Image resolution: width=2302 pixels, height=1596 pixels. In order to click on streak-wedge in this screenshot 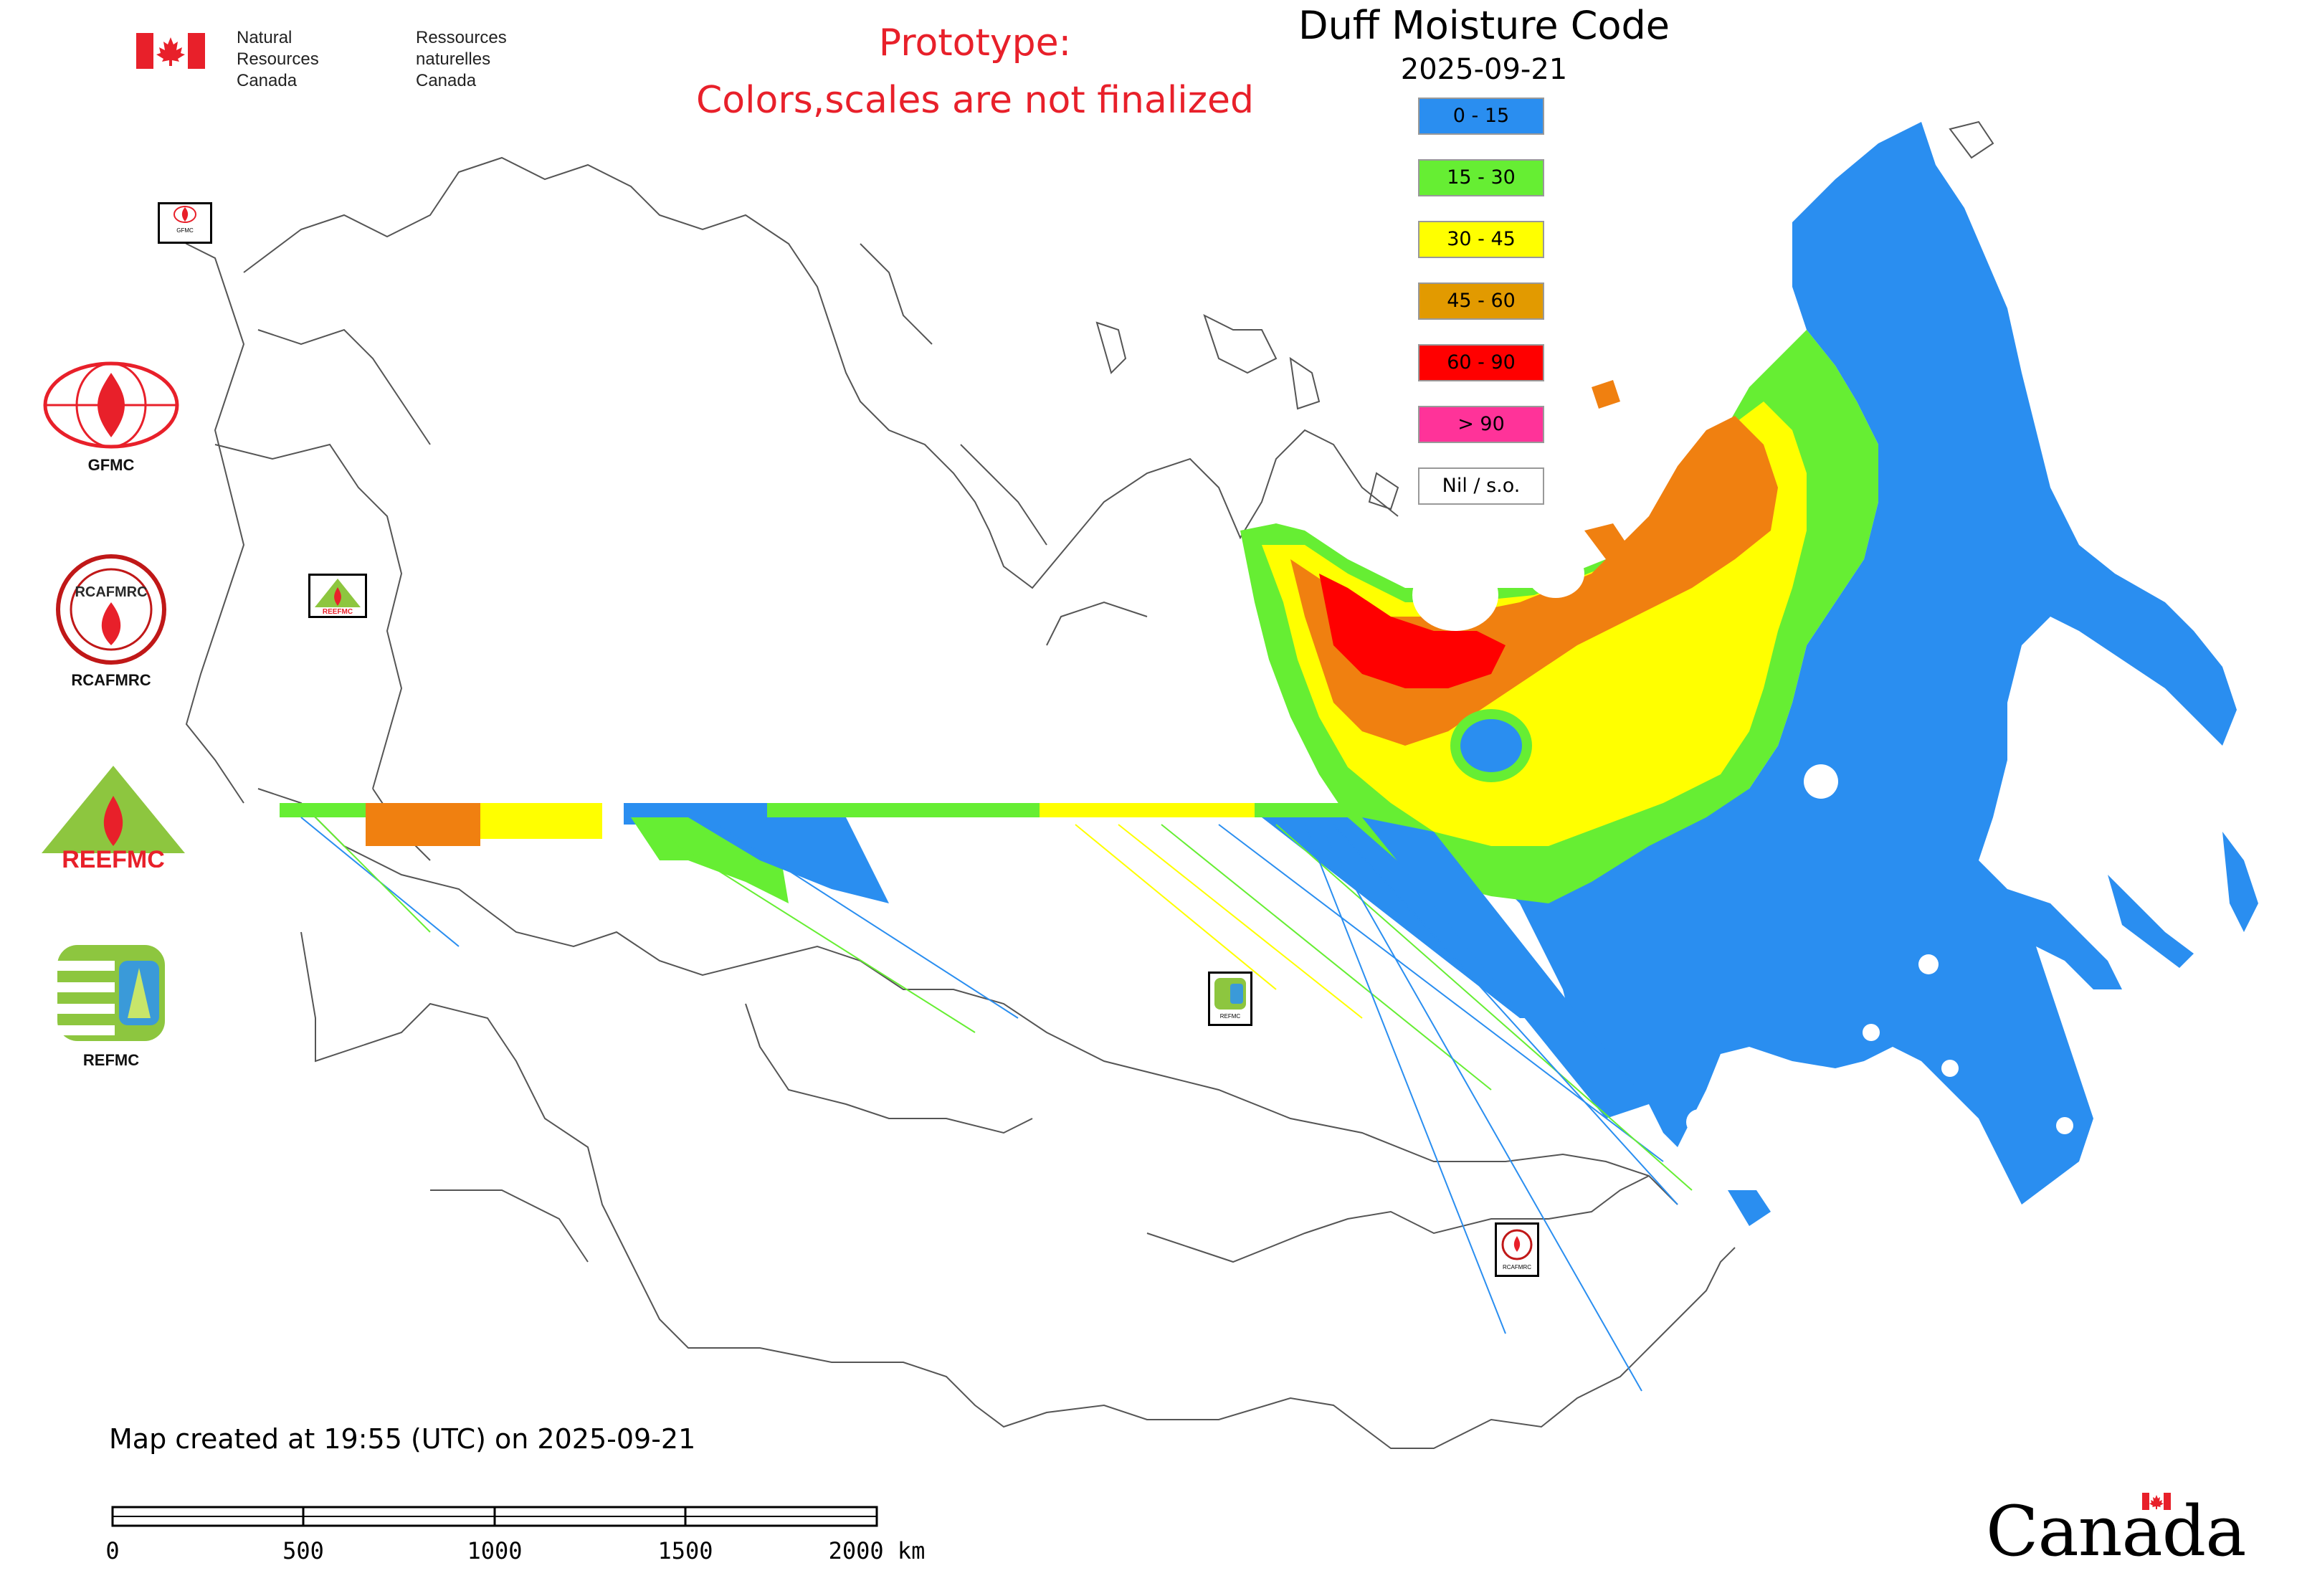, I will do `click(1506, 967)`.